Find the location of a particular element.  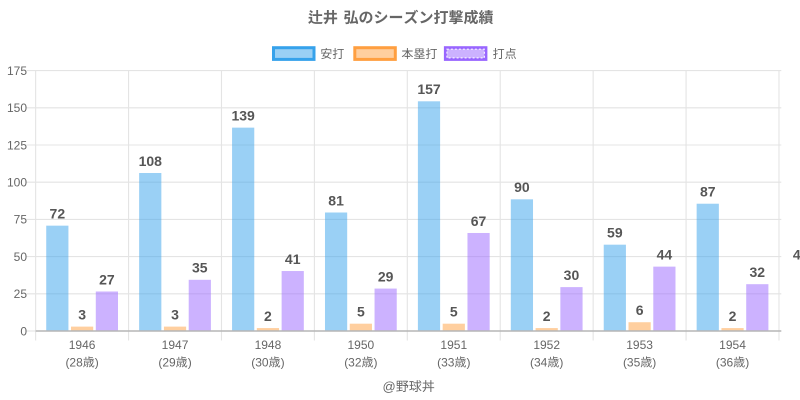

svg-text: (33 is located at coordinates (446, 362).